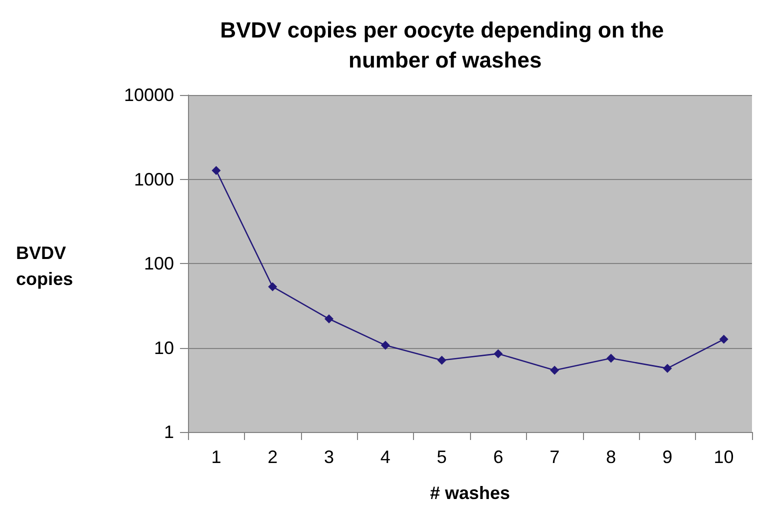 The height and width of the screenshot is (525, 761). I want to click on x-axis-title: # washes, so click(470, 493).